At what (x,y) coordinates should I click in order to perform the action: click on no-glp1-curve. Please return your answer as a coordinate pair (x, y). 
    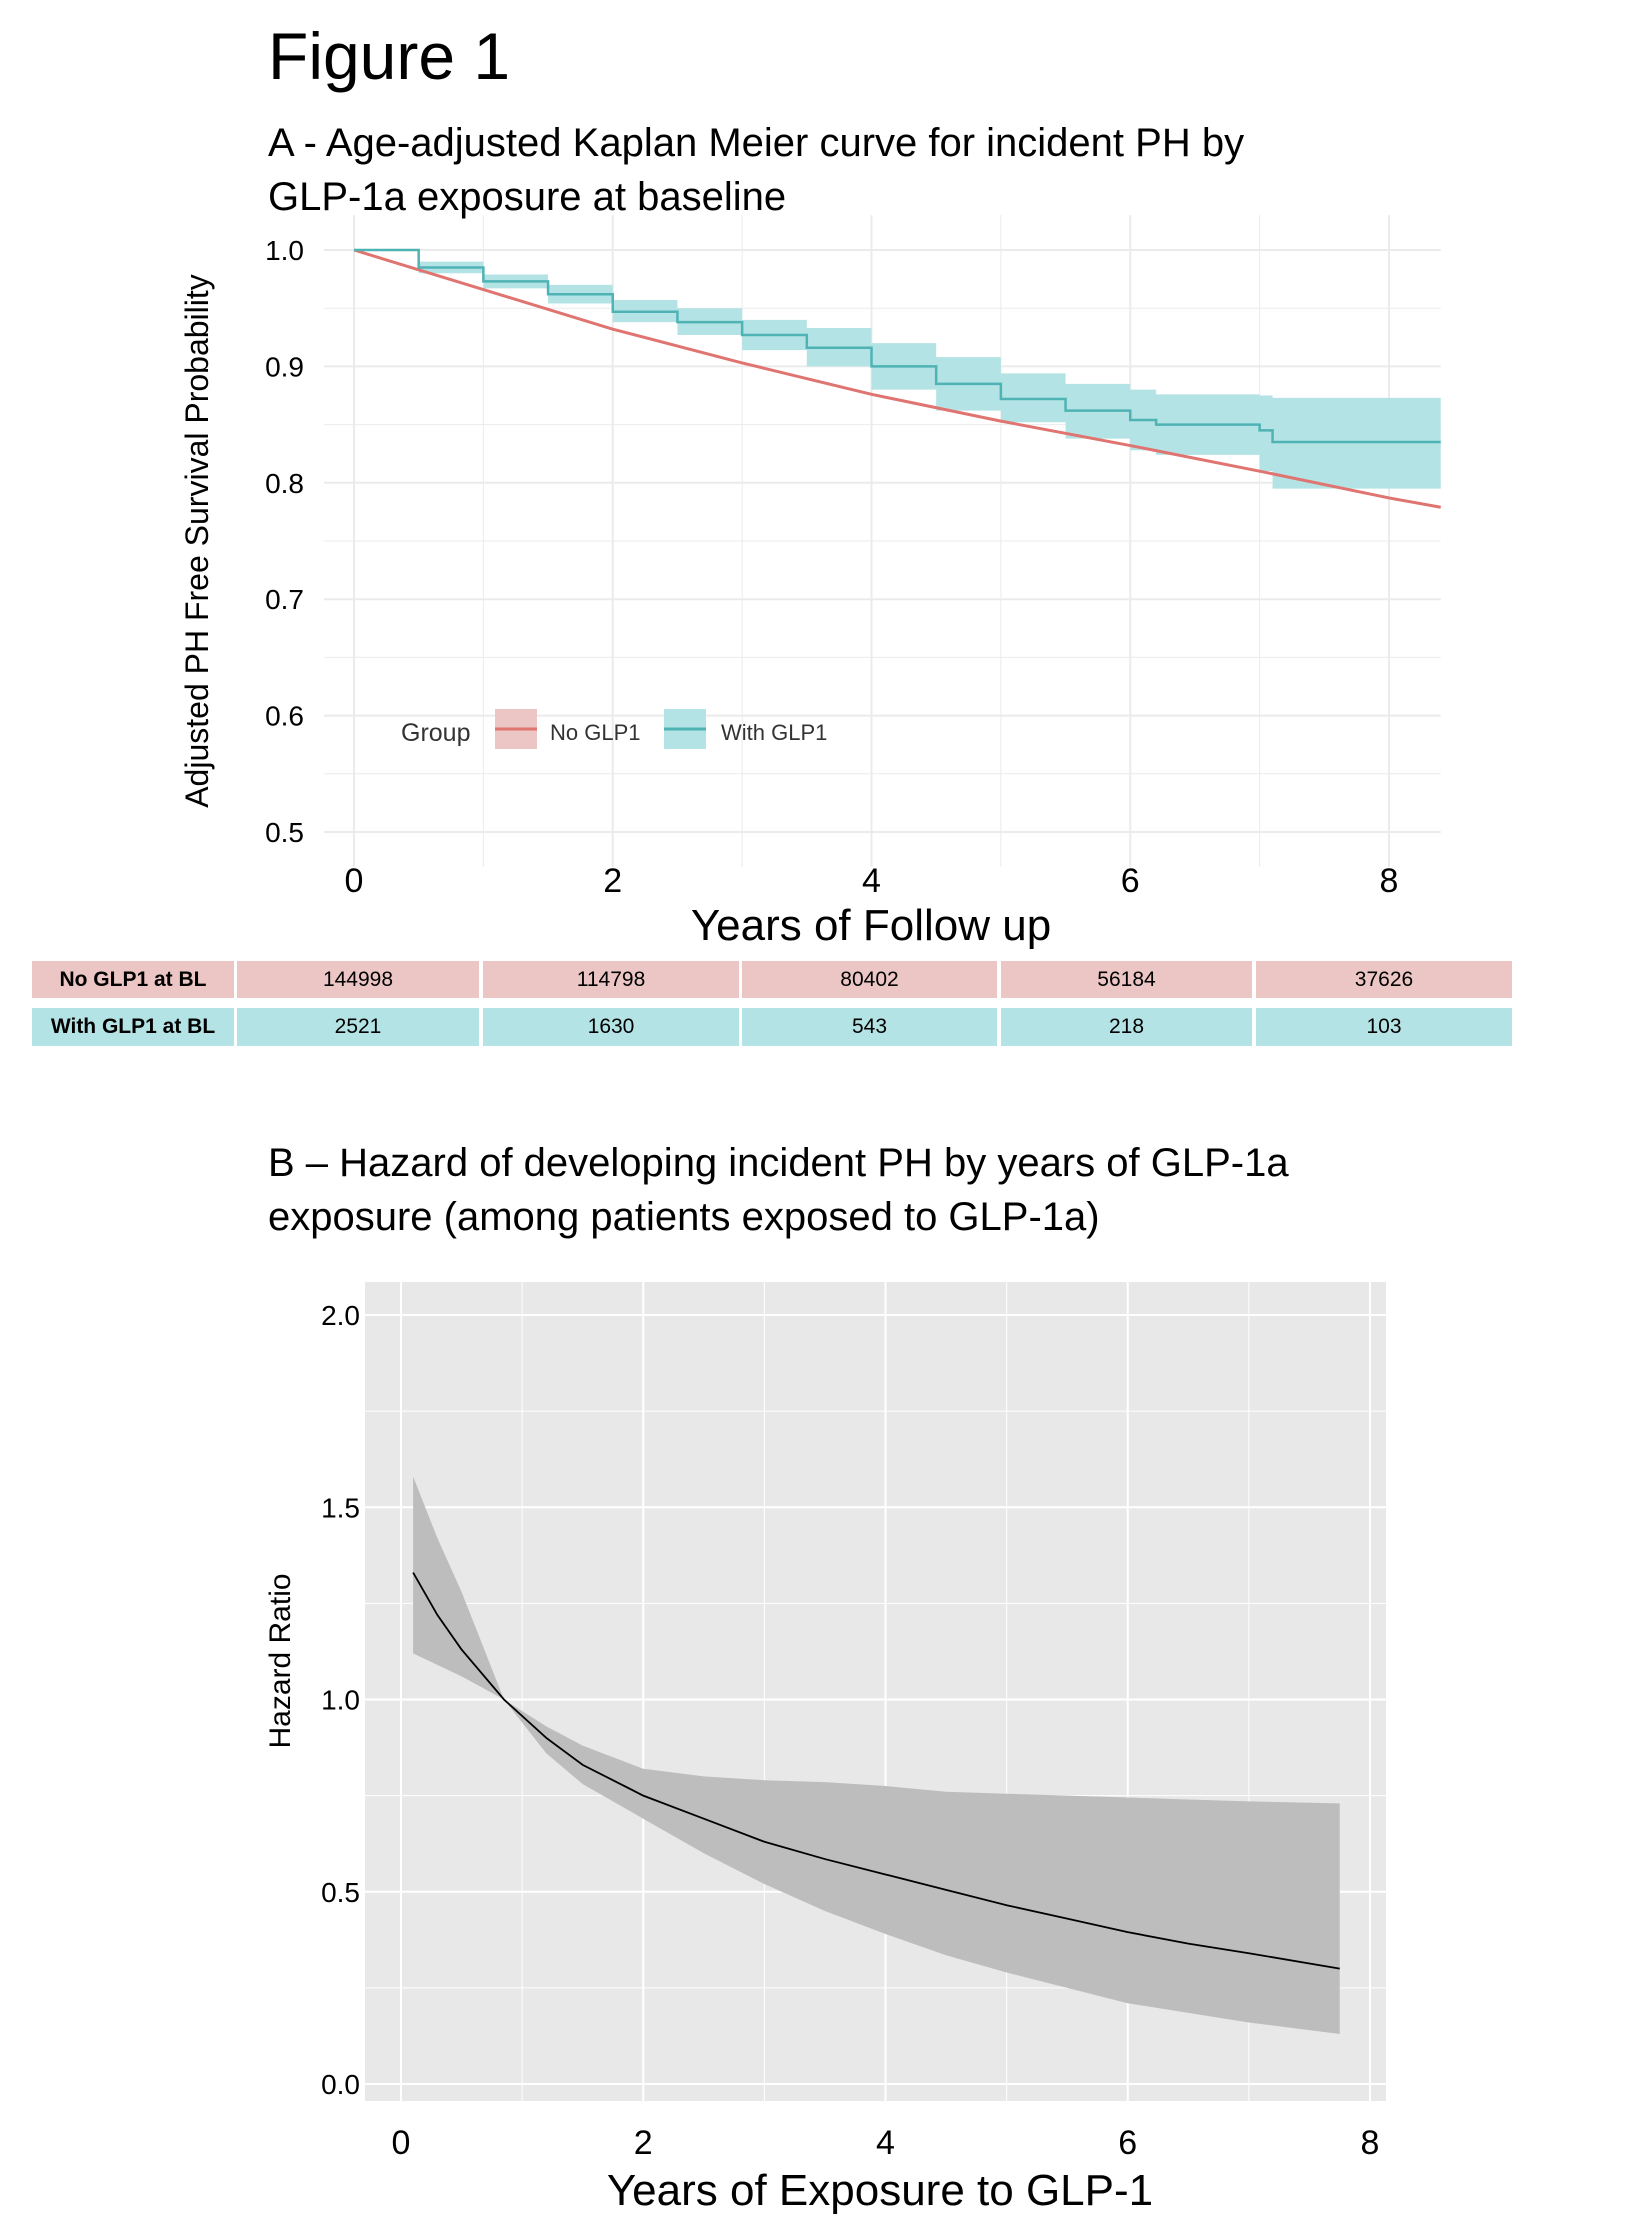
    Looking at the image, I should click on (897, 378).